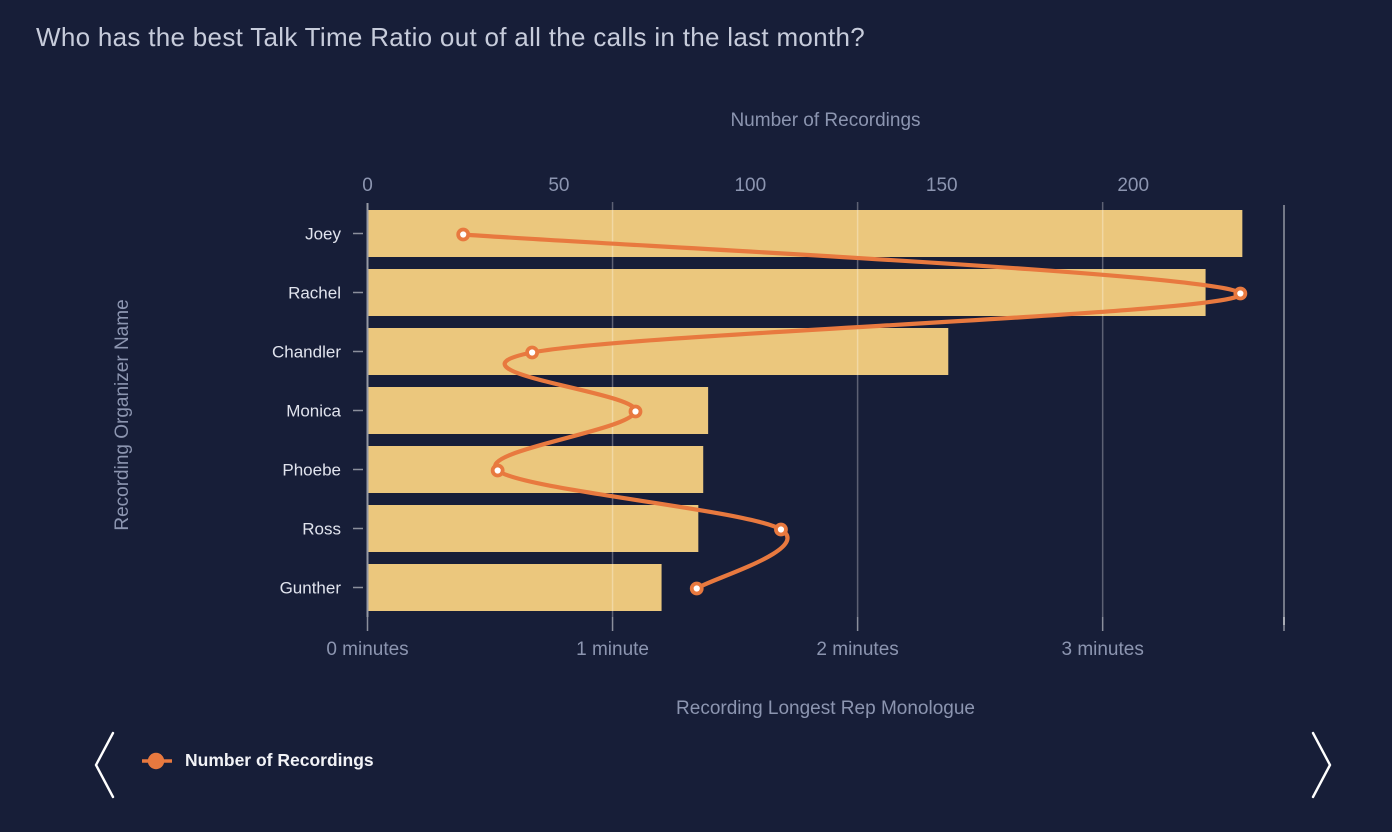  Describe the element at coordinates (857, 649) in the screenshot. I see `bottom-axis-tick-label: 2 minutes` at that location.